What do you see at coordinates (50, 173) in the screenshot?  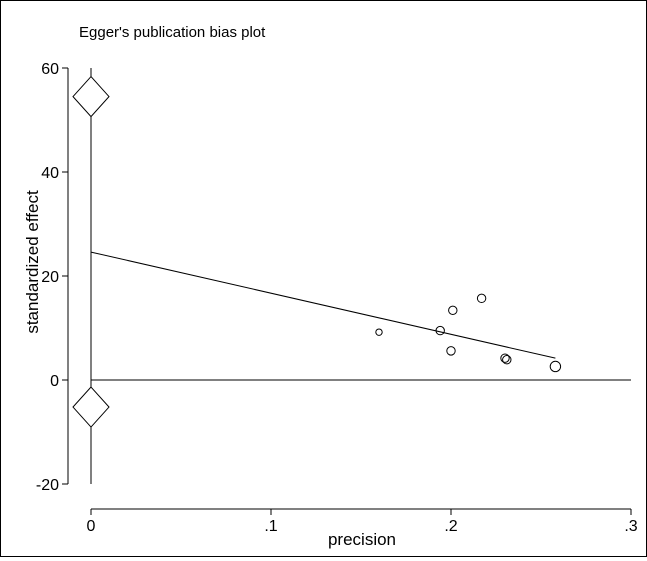 I see `y-tick-label: 40` at bounding box center [50, 173].